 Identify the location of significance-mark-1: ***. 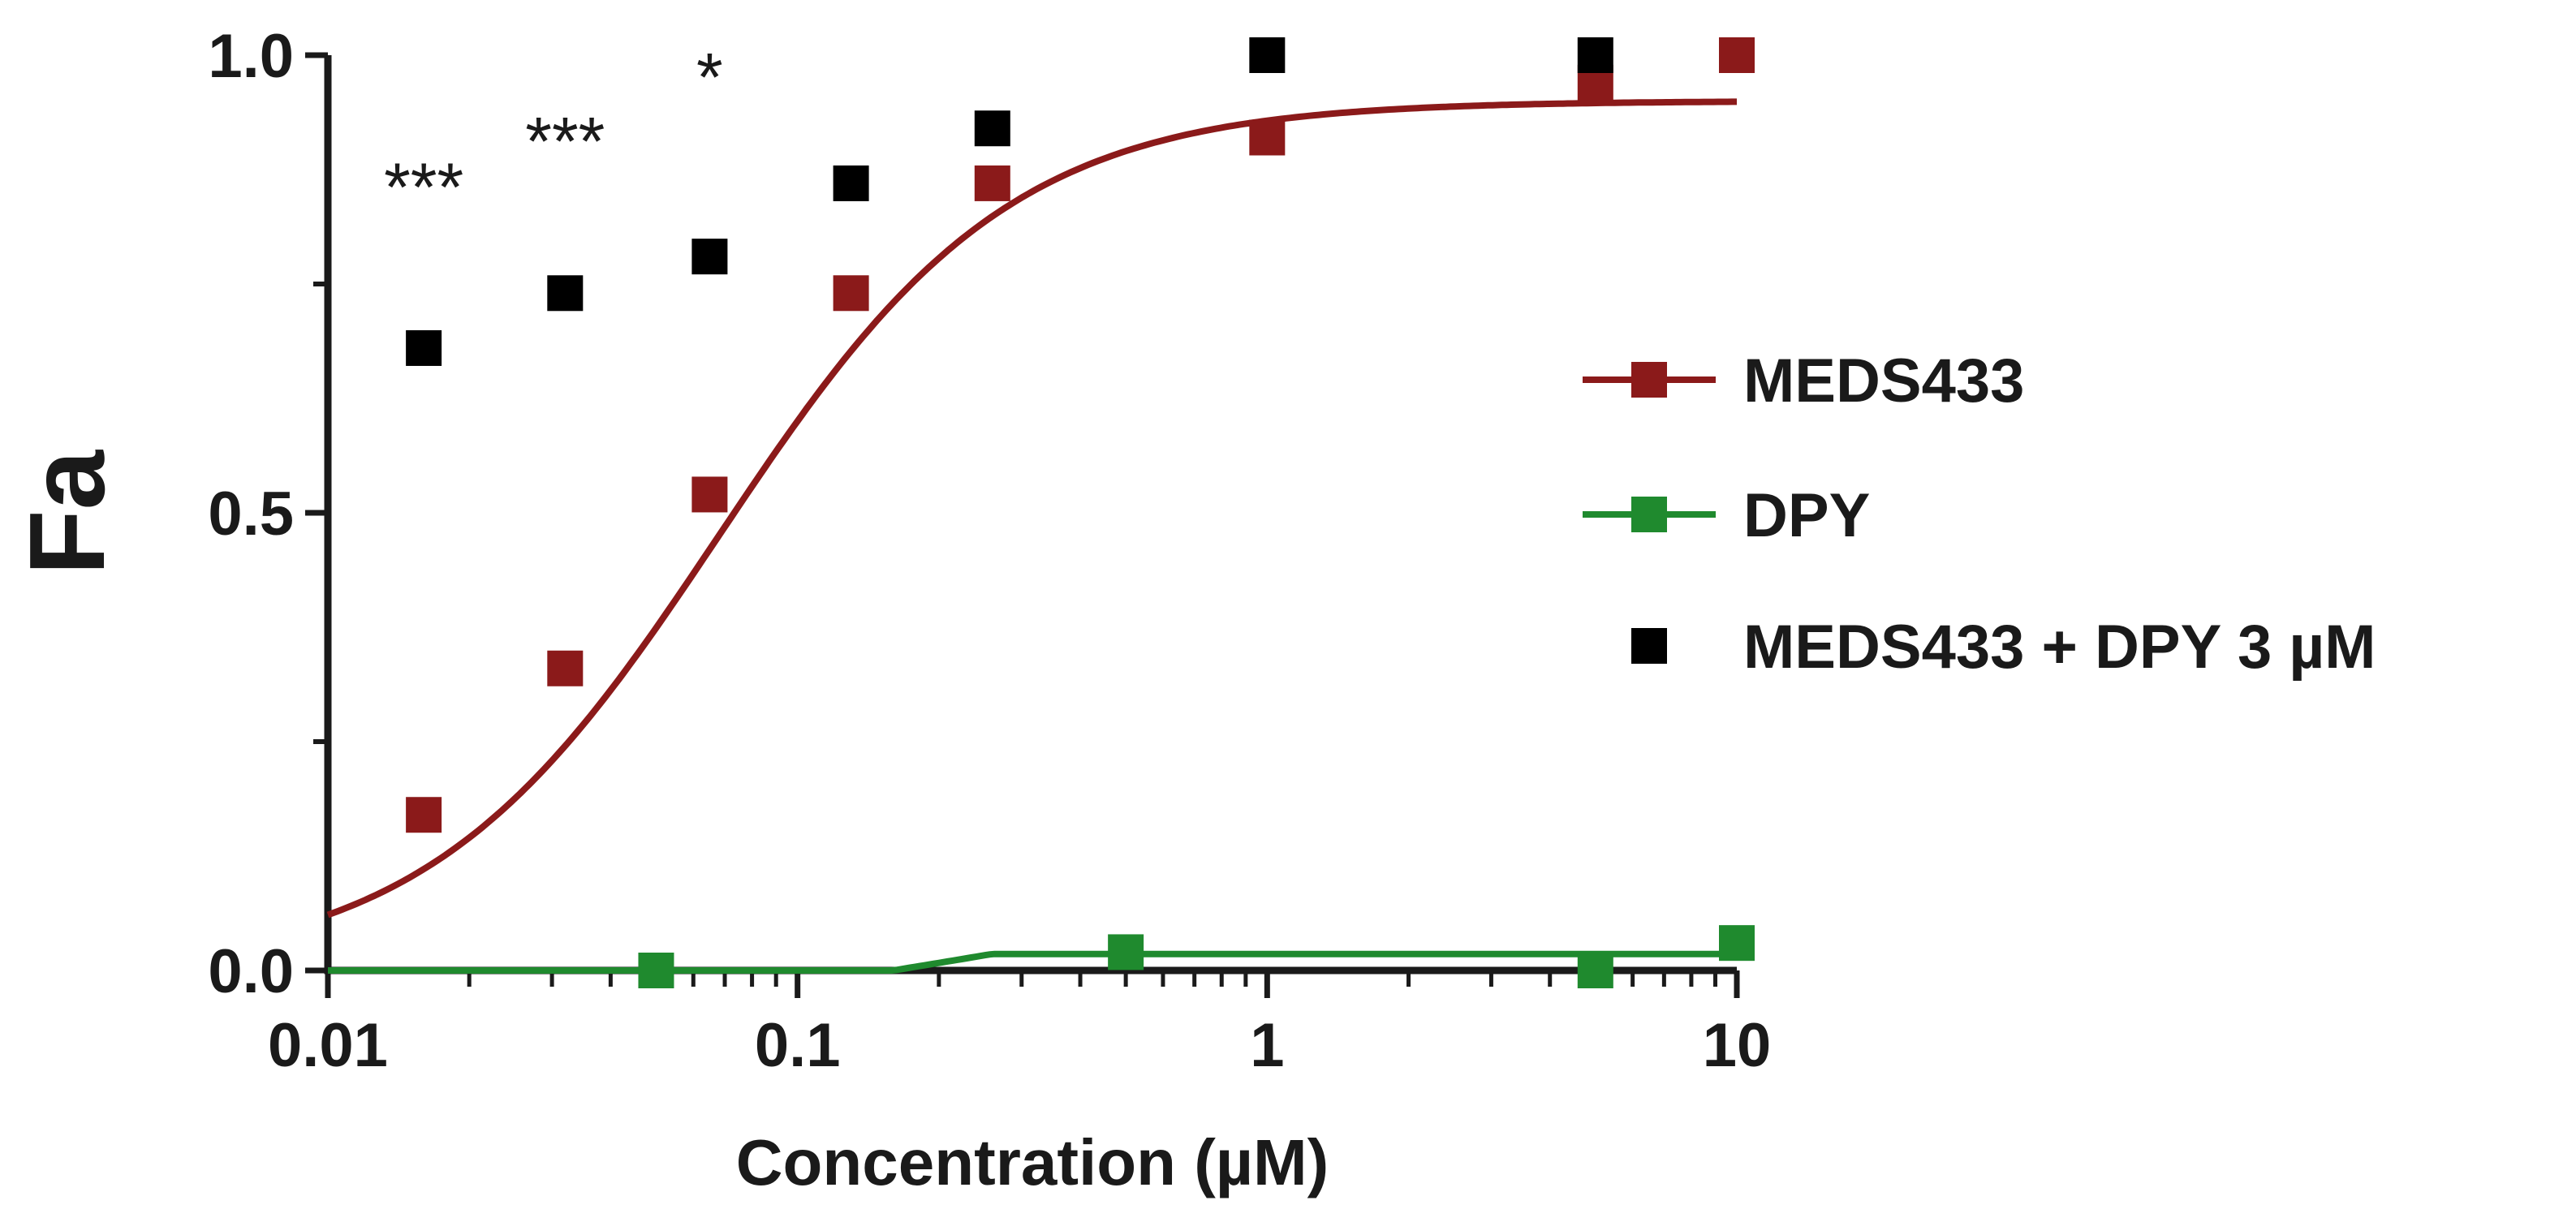
(565, 141).